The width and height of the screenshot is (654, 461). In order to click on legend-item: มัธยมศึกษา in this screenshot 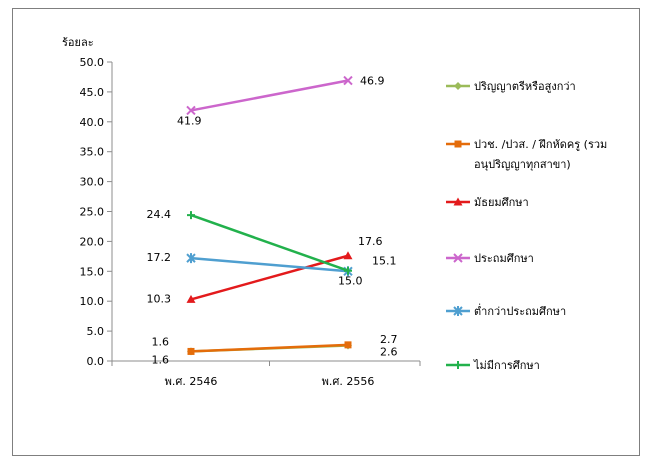, I will do `click(487, 202)`.